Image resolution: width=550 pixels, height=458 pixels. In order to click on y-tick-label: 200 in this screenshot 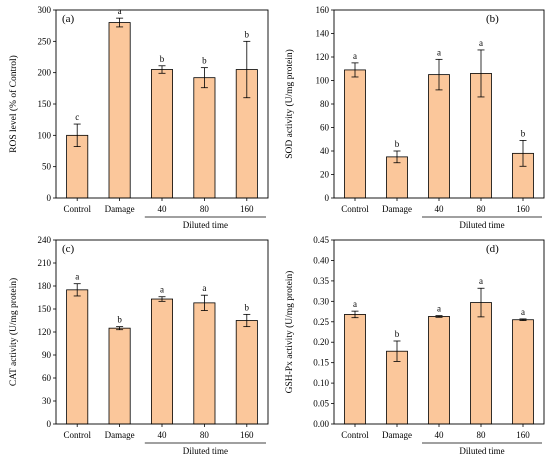, I will do `click(45, 73)`.